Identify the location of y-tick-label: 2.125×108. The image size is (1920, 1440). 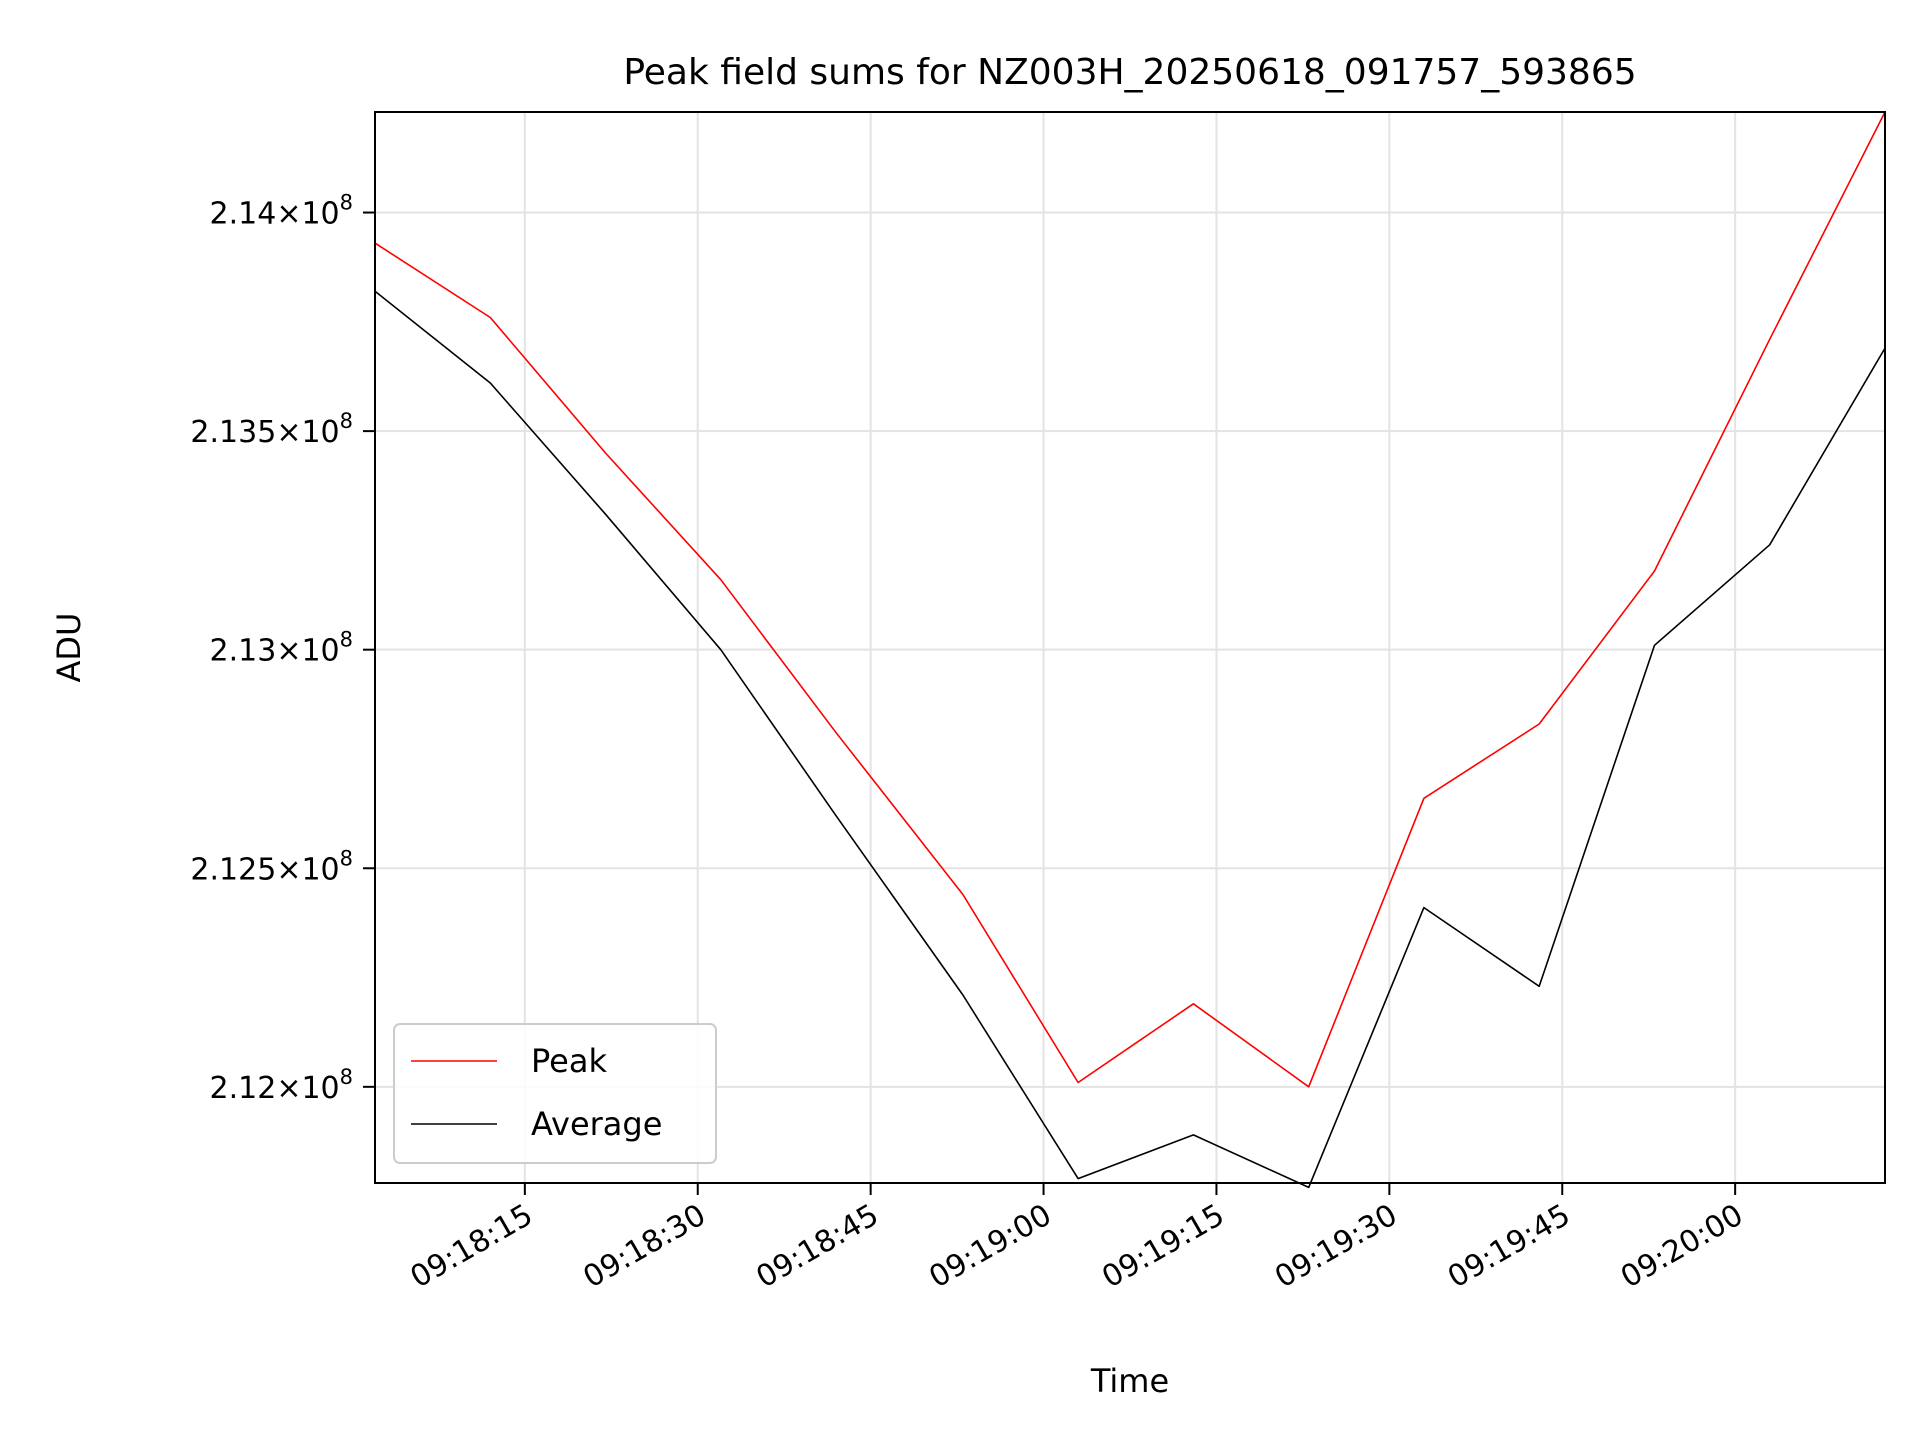
(271, 866).